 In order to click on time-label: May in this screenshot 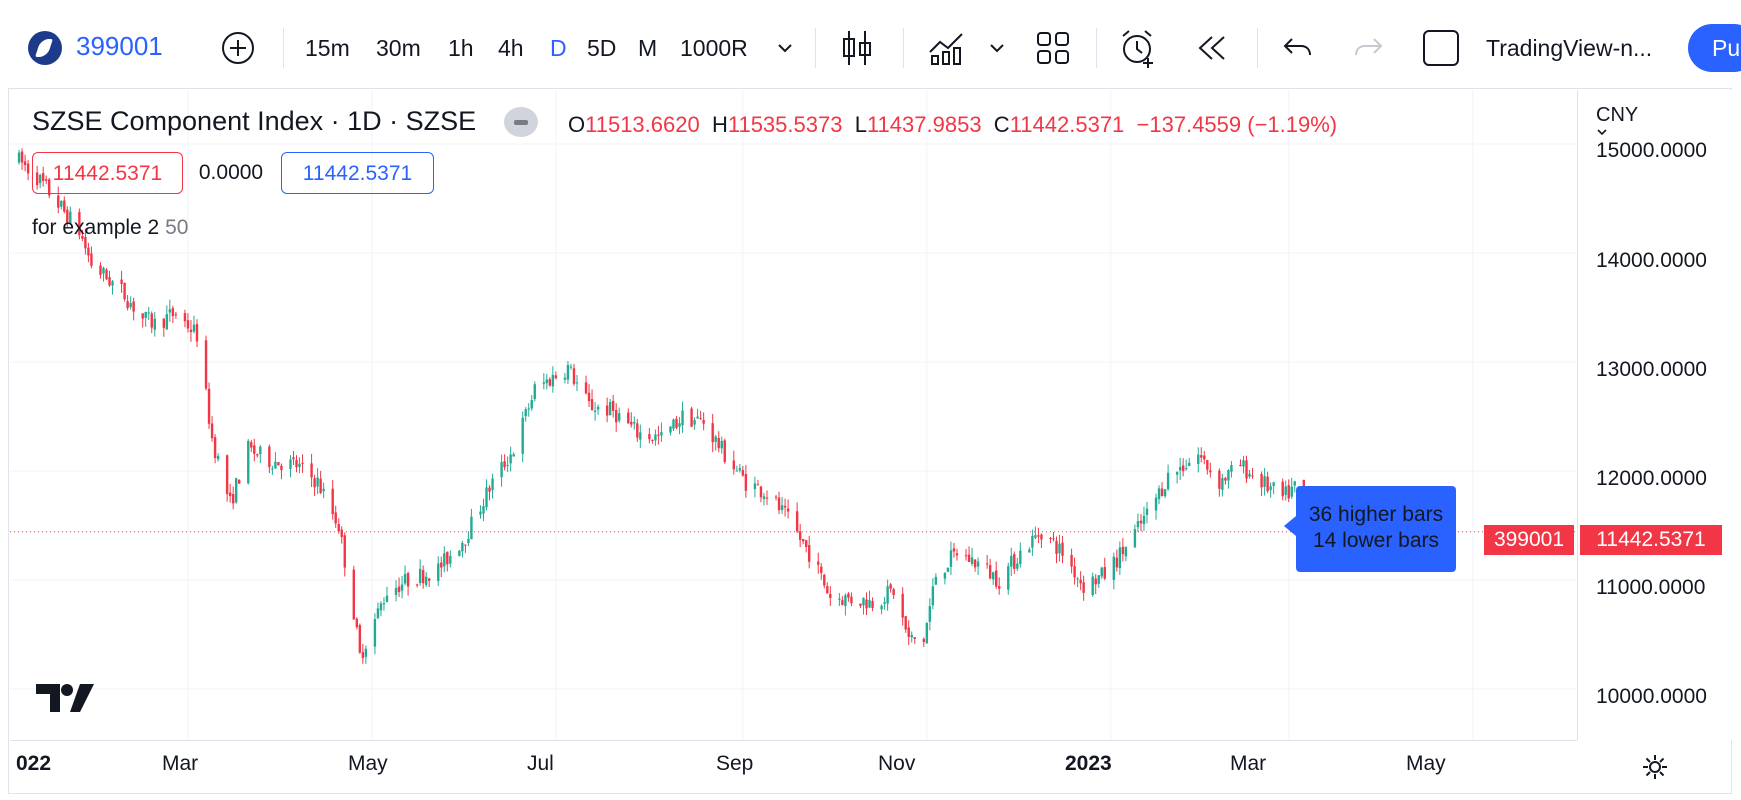, I will do `click(1426, 763)`.